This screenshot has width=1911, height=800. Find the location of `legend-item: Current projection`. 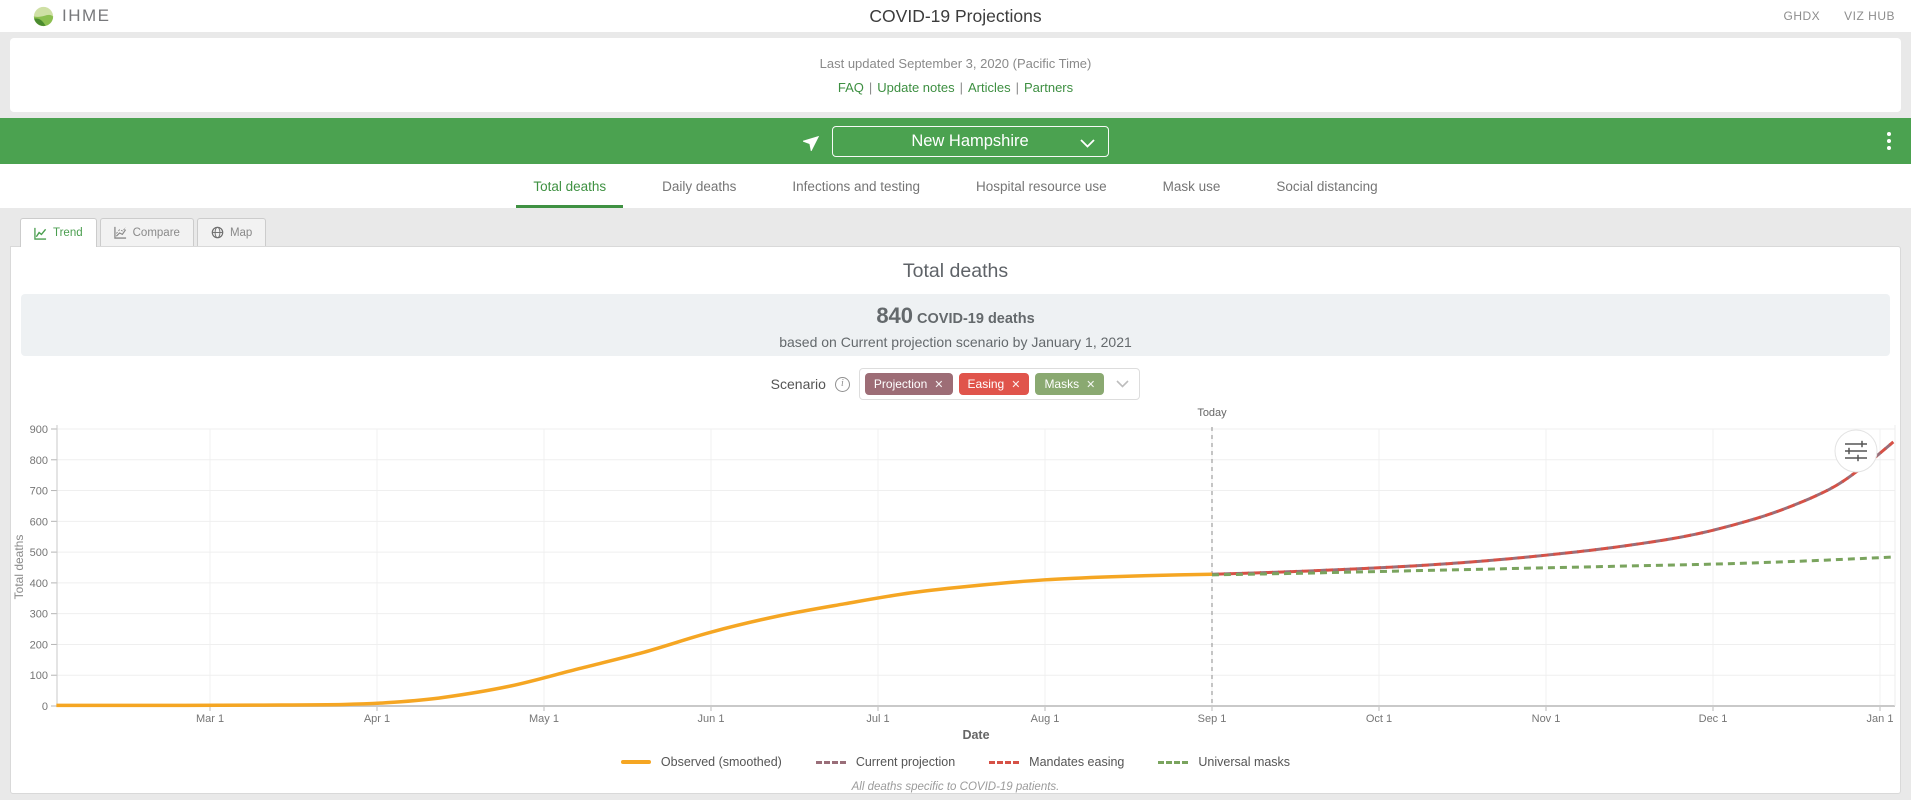

legend-item: Current projection is located at coordinates (885, 762).